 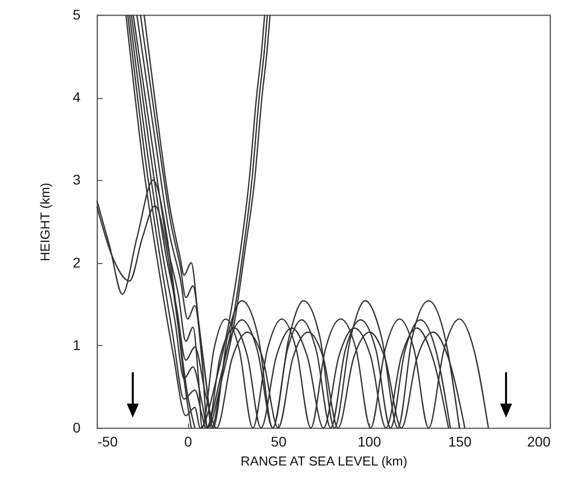 I want to click on y-tick-label: 5, so click(x=76, y=14).